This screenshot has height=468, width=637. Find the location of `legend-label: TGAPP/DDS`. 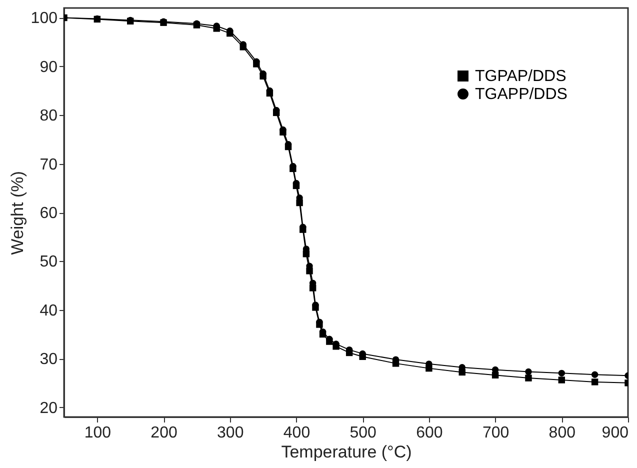

legend-label: TGAPP/DDS is located at coordinates (521, 94).